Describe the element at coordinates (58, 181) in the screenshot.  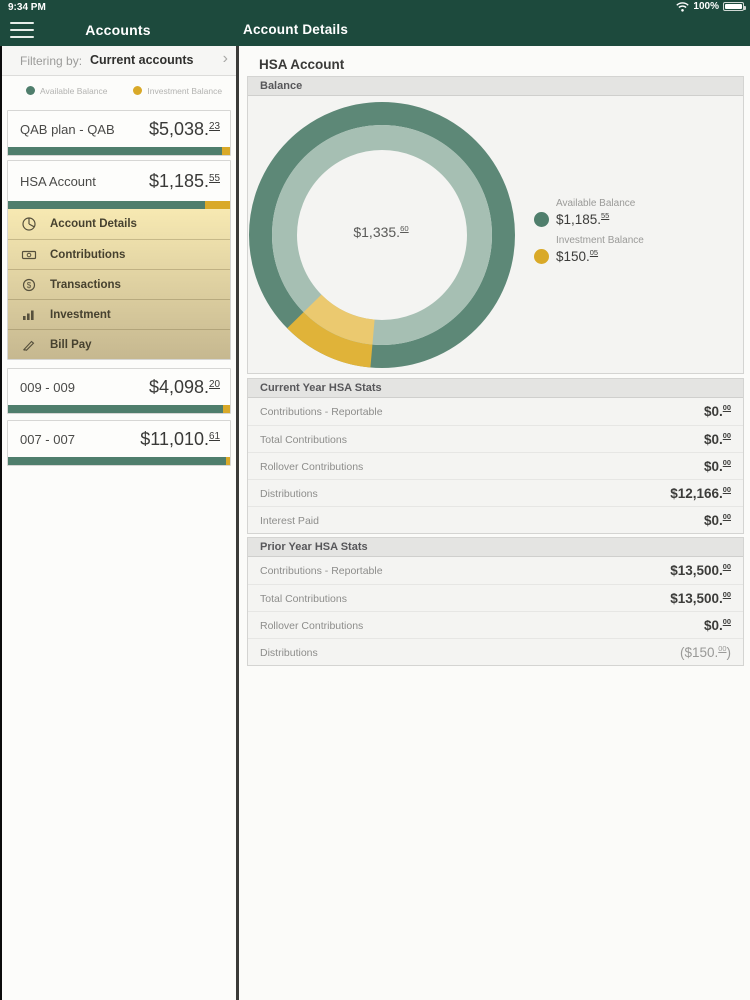
I see `account-name: HSA Account` at that location.